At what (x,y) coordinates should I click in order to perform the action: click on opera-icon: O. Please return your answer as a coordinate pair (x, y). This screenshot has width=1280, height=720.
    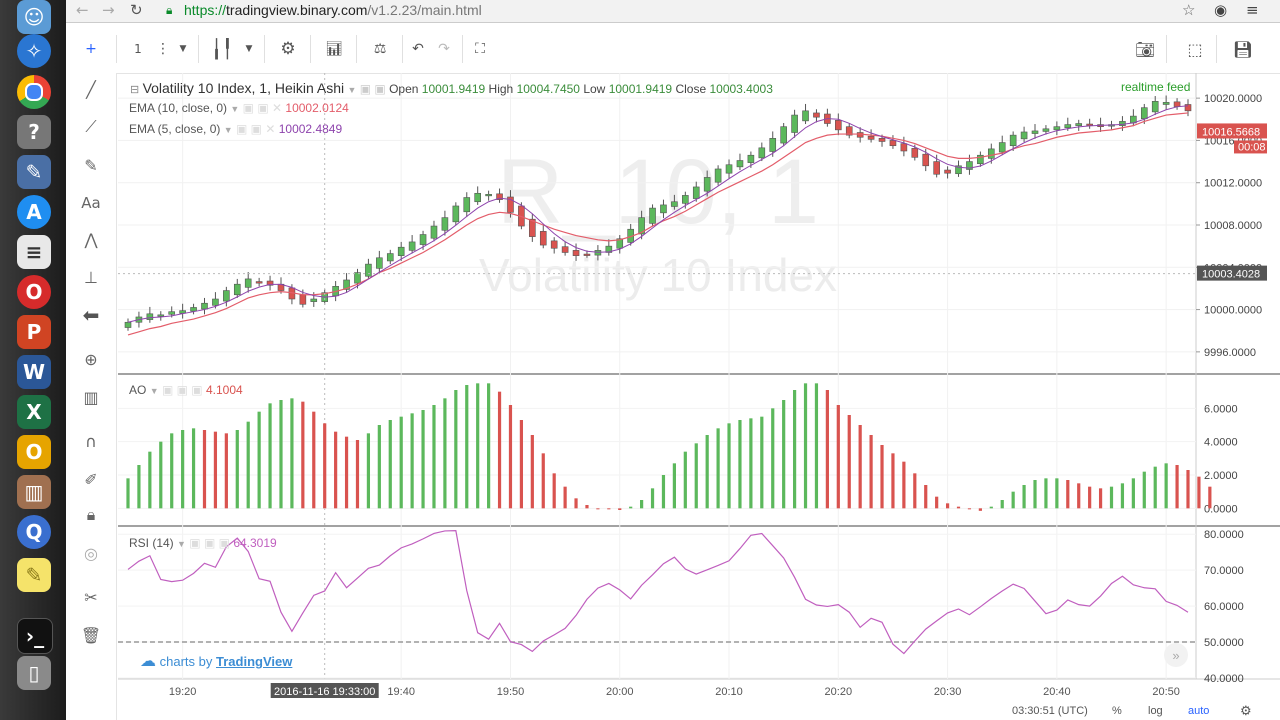
    Looking at the image, I should click on (34, 292).